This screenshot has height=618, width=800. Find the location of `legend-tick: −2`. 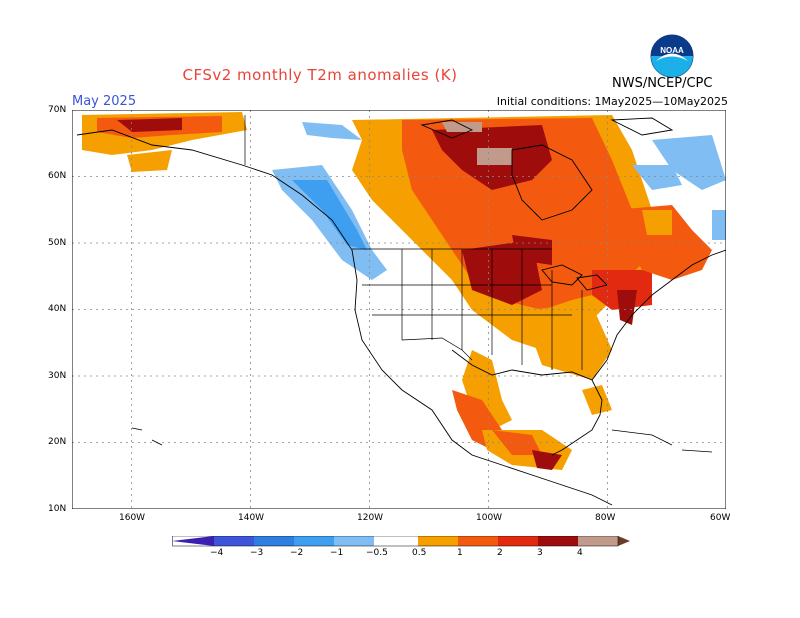

legend-tick: −2 is located at coordinates (297, 553).